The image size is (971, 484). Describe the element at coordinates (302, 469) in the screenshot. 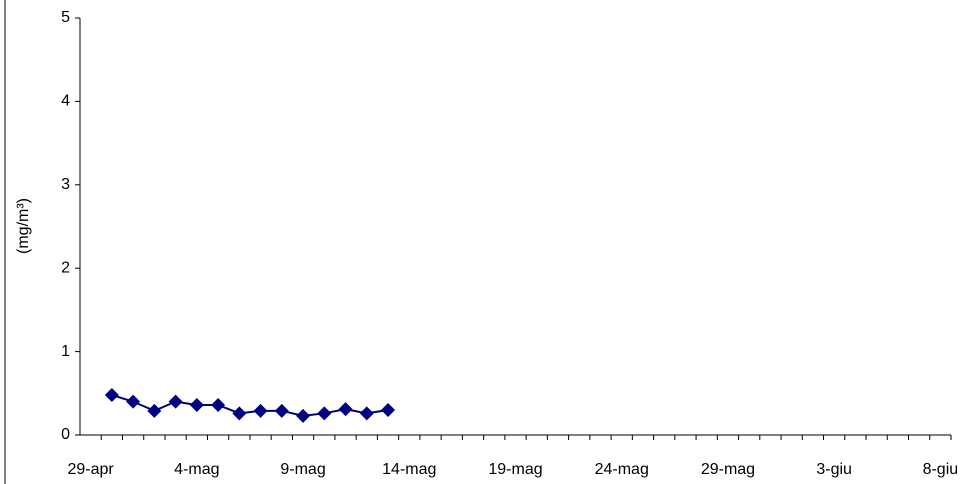

I see `x-tick-label: 9-mag` at that location.